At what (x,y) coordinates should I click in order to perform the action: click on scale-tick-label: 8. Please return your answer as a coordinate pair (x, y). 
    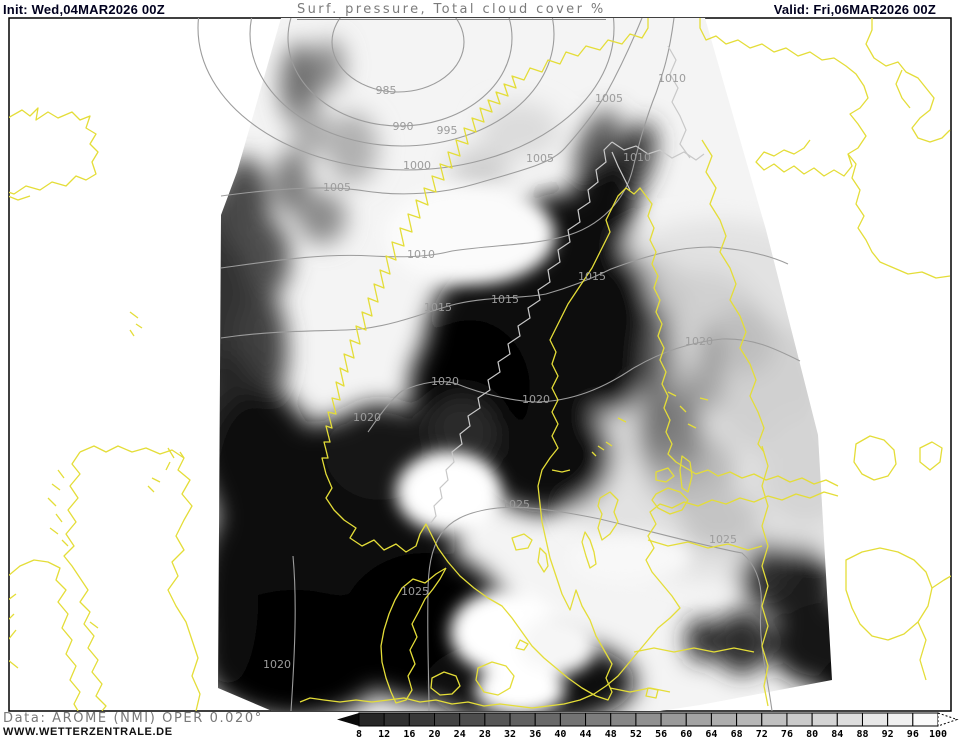
    Looking at the image, I should click on (359, 734).